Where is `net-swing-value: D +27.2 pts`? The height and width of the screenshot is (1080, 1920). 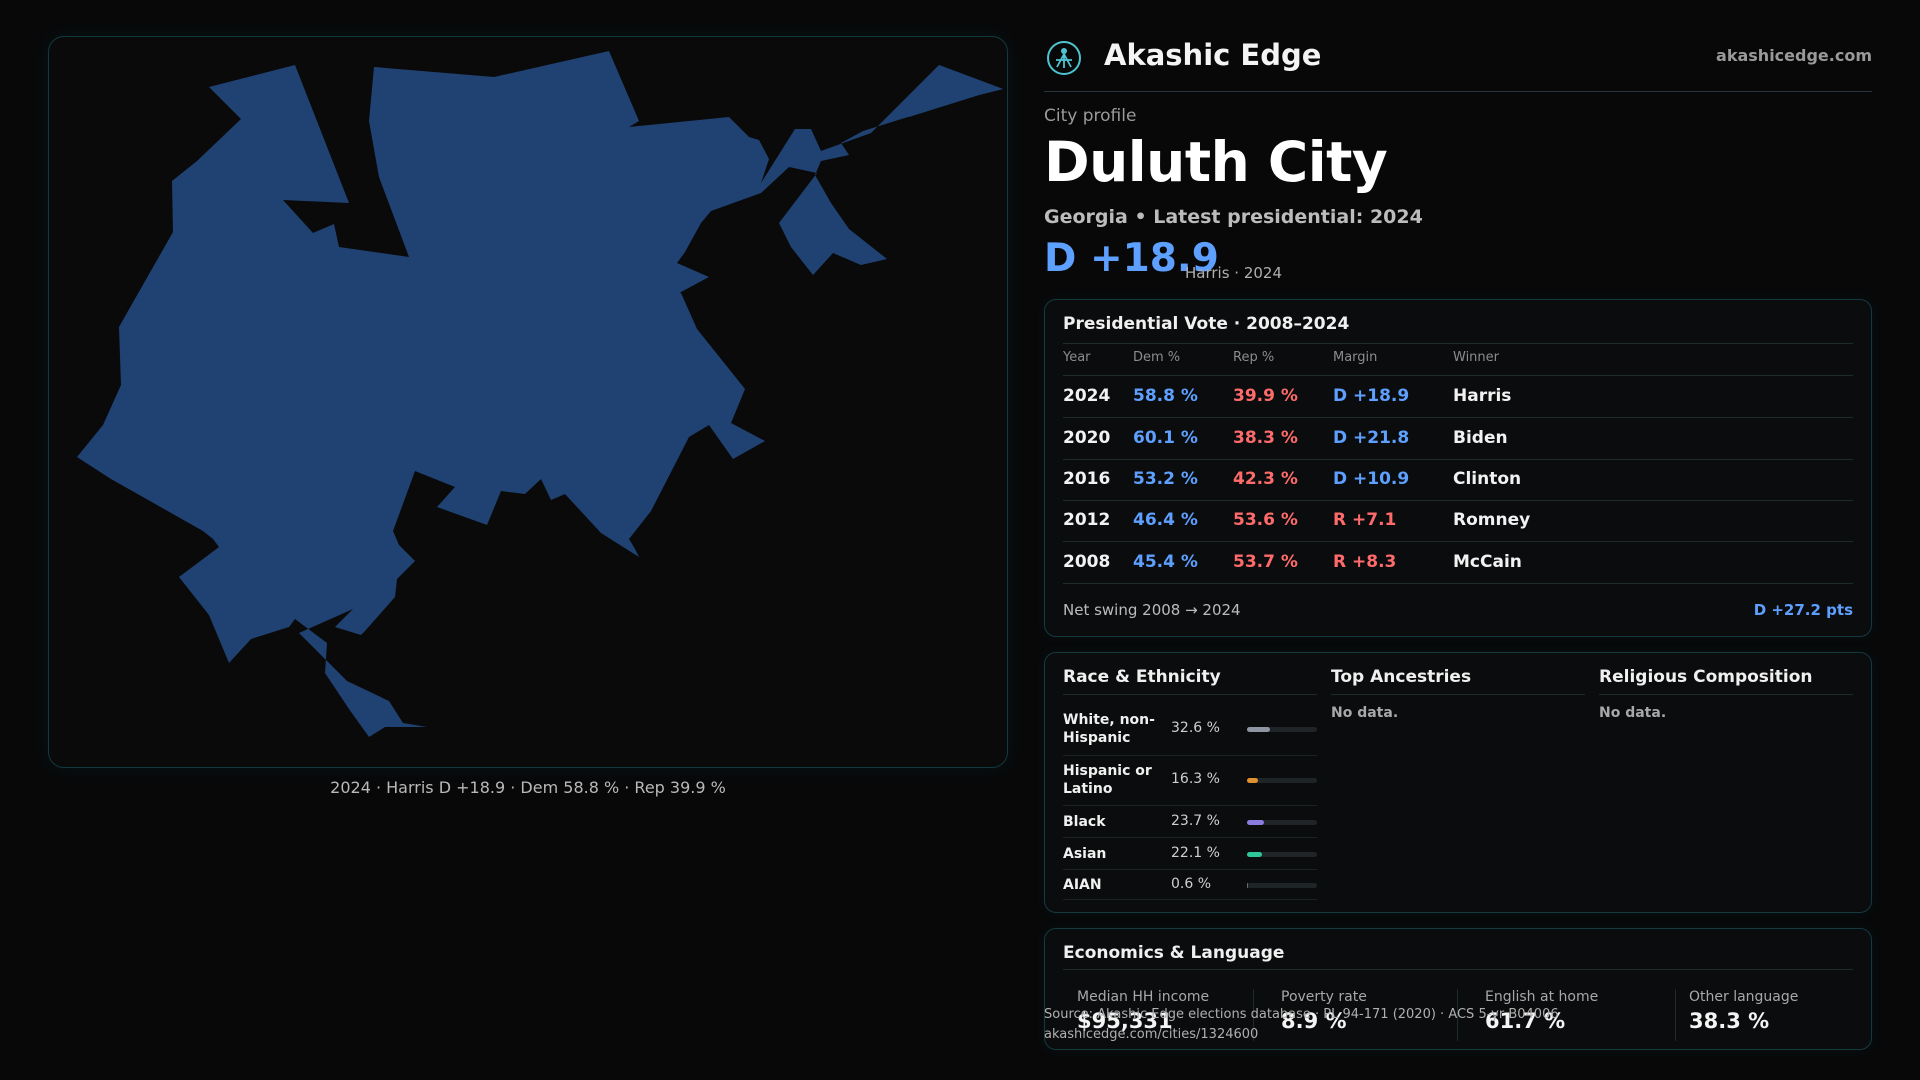
net-swing-value: D +27.2 pts is located at coordinates (1803, 610).